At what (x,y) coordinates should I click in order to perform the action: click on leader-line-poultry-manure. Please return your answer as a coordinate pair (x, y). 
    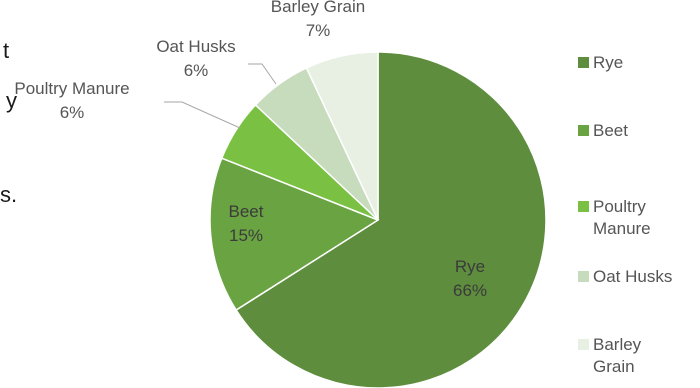
    Looking at the image, I should click on (202, 115).